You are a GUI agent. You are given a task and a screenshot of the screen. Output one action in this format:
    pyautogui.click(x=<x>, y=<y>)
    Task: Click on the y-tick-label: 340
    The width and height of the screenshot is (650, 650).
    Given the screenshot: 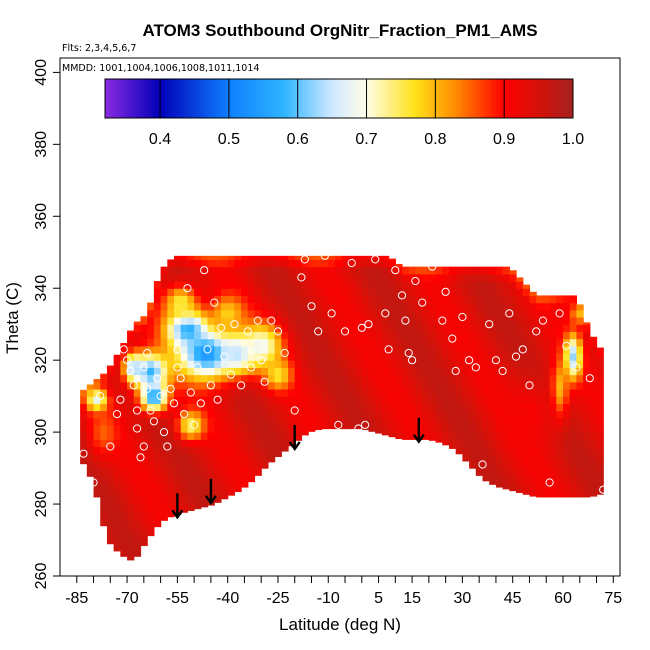 What is the action you would take?
    pyautogui.click(x=41, y=288)
    